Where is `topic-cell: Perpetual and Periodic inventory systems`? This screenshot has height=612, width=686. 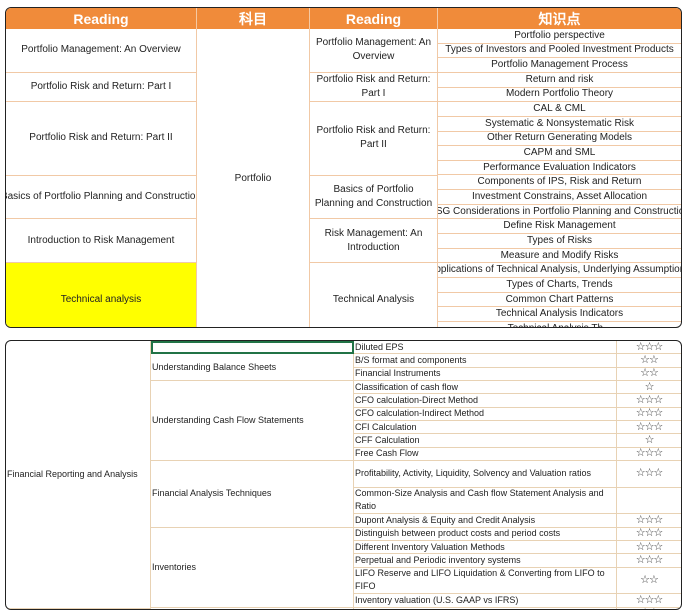
topic-cell: Perpetual and Periodic inventory systems is located at coordinates (485, 561).